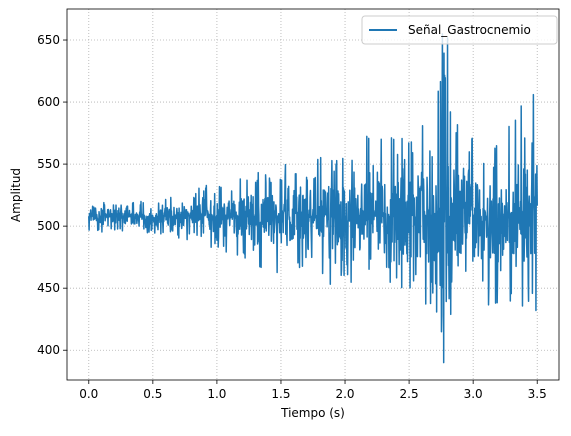  What do you see at coordinates (344, 394) in the screenshot?
I see `x-tick-label: 2.0` at bounding box center [344, 394].